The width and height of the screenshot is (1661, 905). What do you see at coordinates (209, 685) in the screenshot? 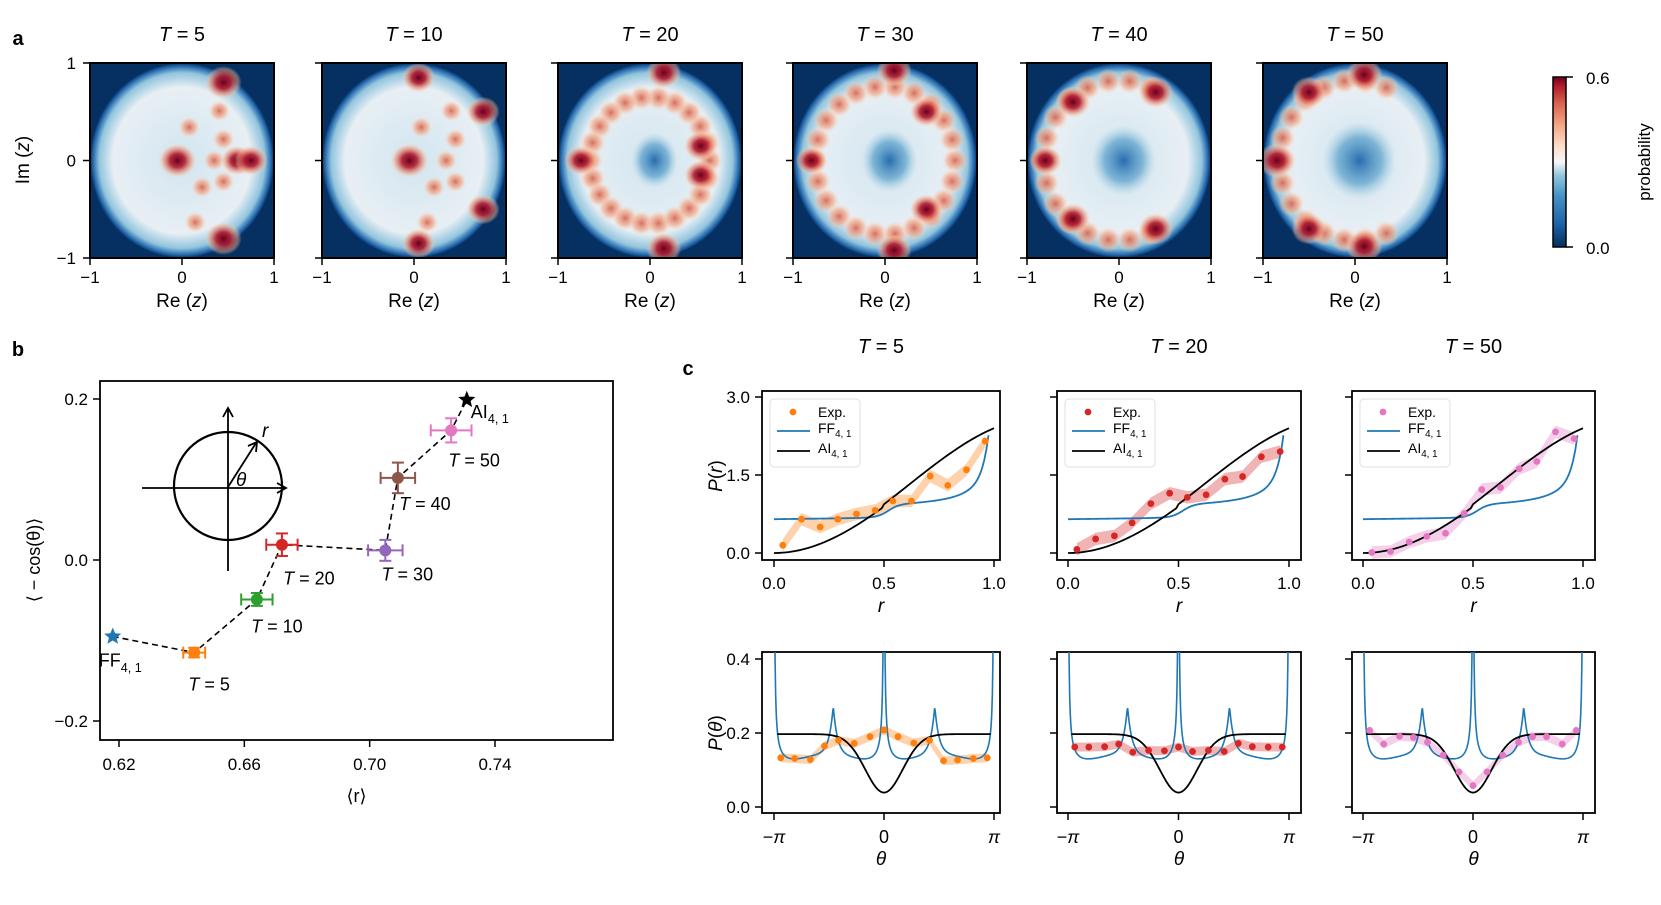
I see `point-label: T = 5` at bounding box center [209, 685].